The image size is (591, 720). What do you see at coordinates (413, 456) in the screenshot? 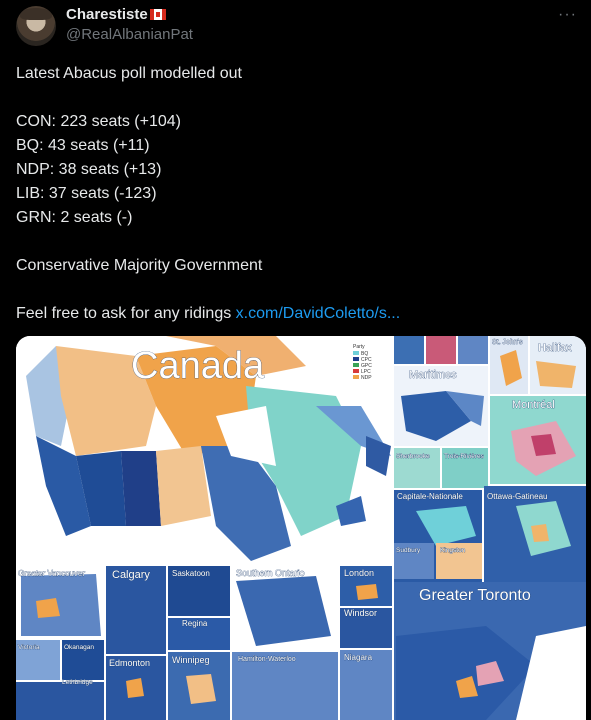
I see `inset-label-sherbrooke: Sherbrooke` at bounding box center [413, 456].